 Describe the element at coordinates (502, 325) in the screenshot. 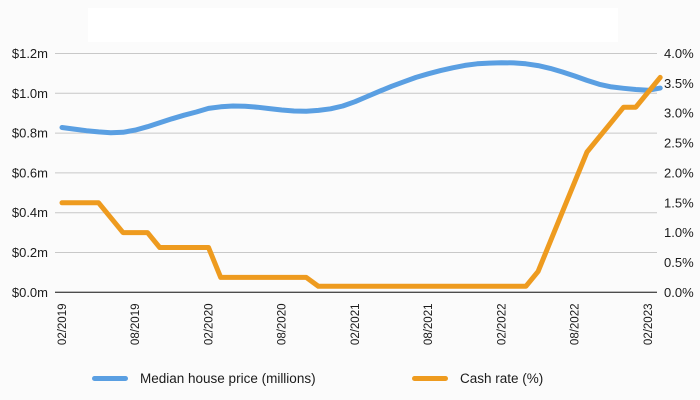

I see `x-axis-tick-label: 02/2022` at that location.